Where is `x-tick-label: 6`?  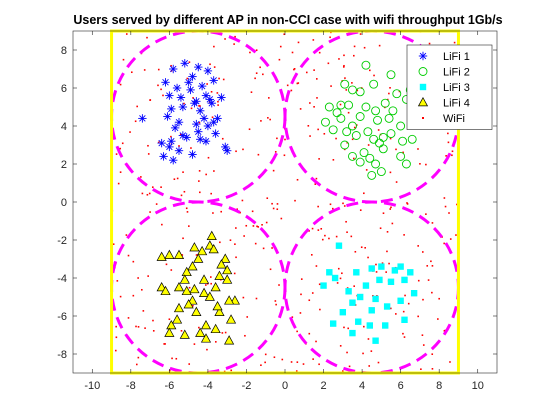 x-tick-label: 6 is located at coordinates (401, 386).